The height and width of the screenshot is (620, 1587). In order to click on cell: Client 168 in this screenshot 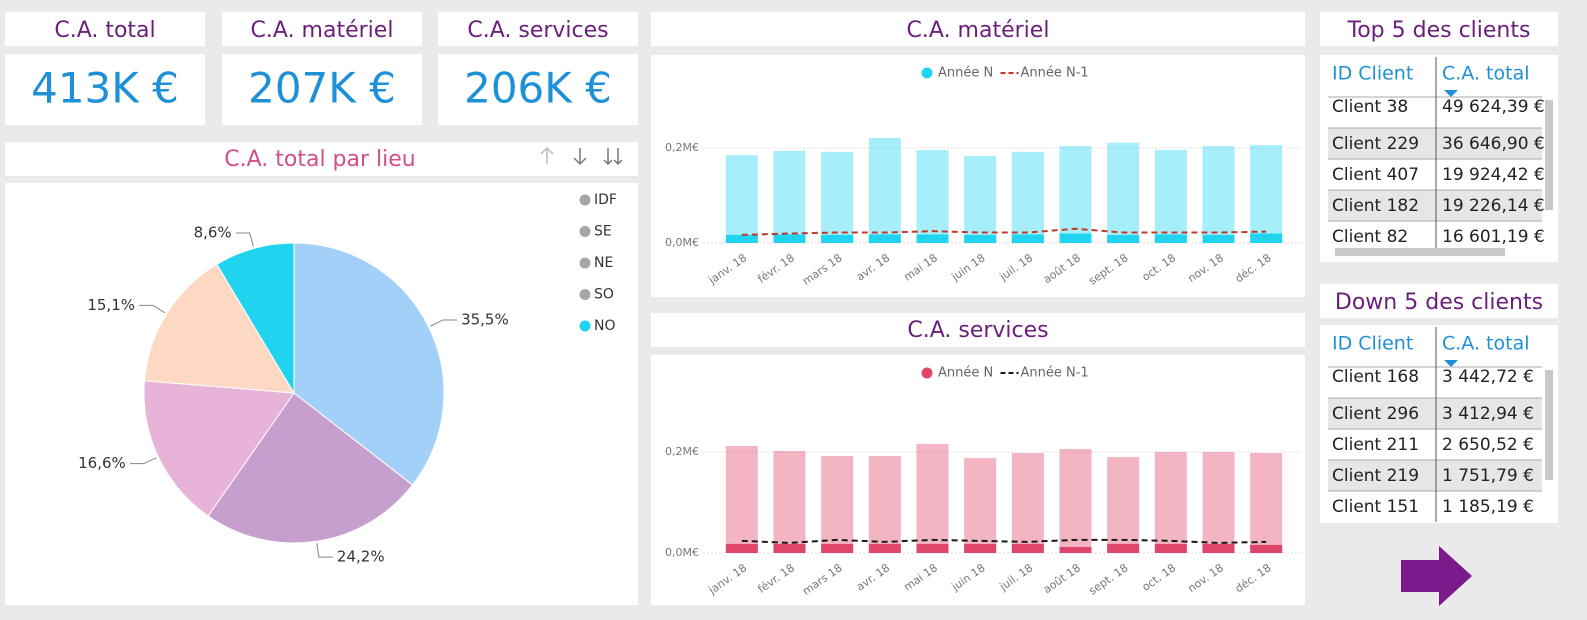, I will do `click(1375, 377)`.